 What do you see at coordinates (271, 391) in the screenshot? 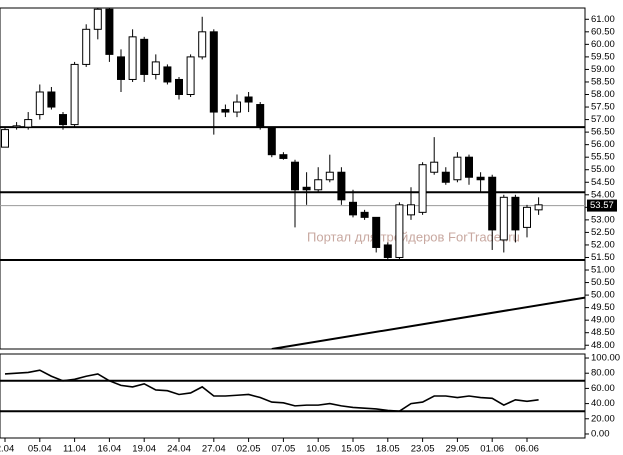
I see `oscillator-line` at bounding box center [271, 391].